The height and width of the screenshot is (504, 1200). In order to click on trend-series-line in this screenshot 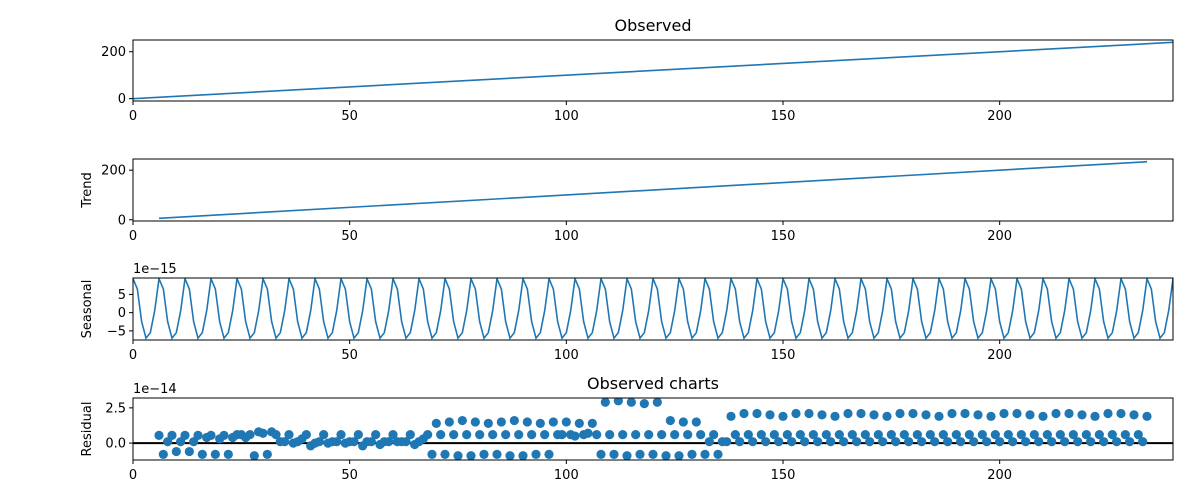, I will do `click(653, 190)`.